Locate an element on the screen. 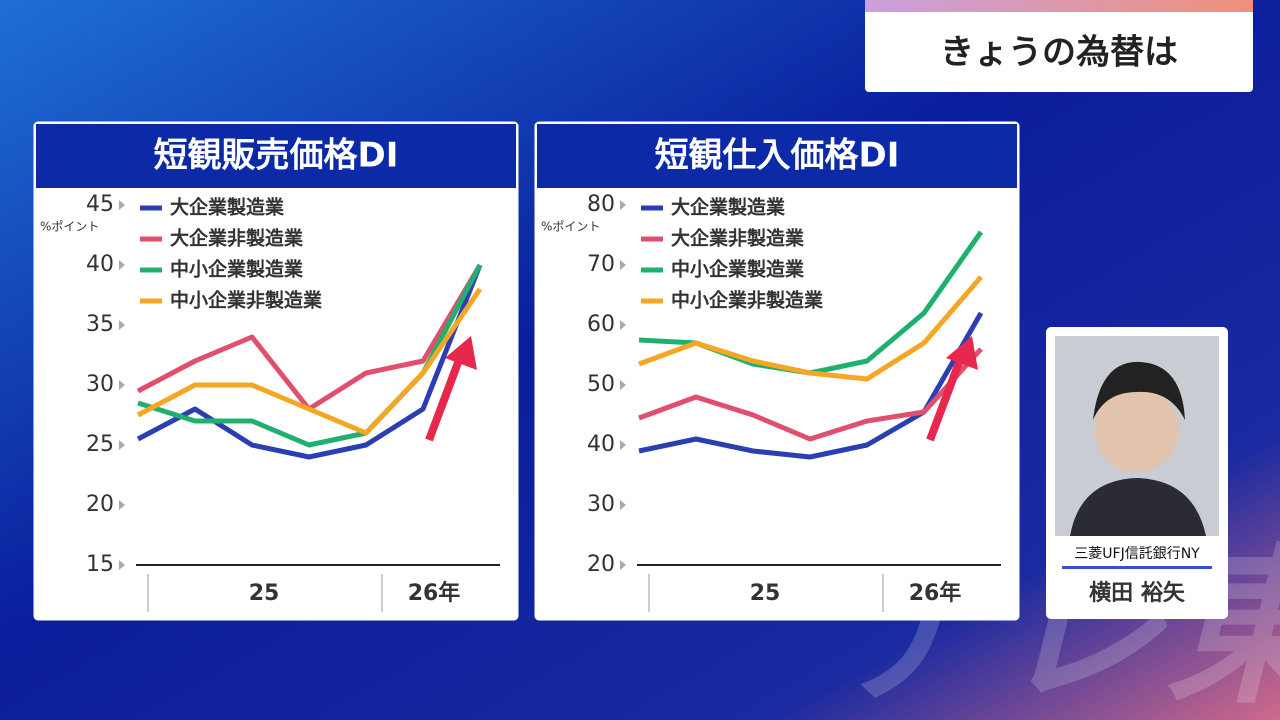 This screenshot has width=1280, height=720. photo-hair is located at coordinates (1139, 390).